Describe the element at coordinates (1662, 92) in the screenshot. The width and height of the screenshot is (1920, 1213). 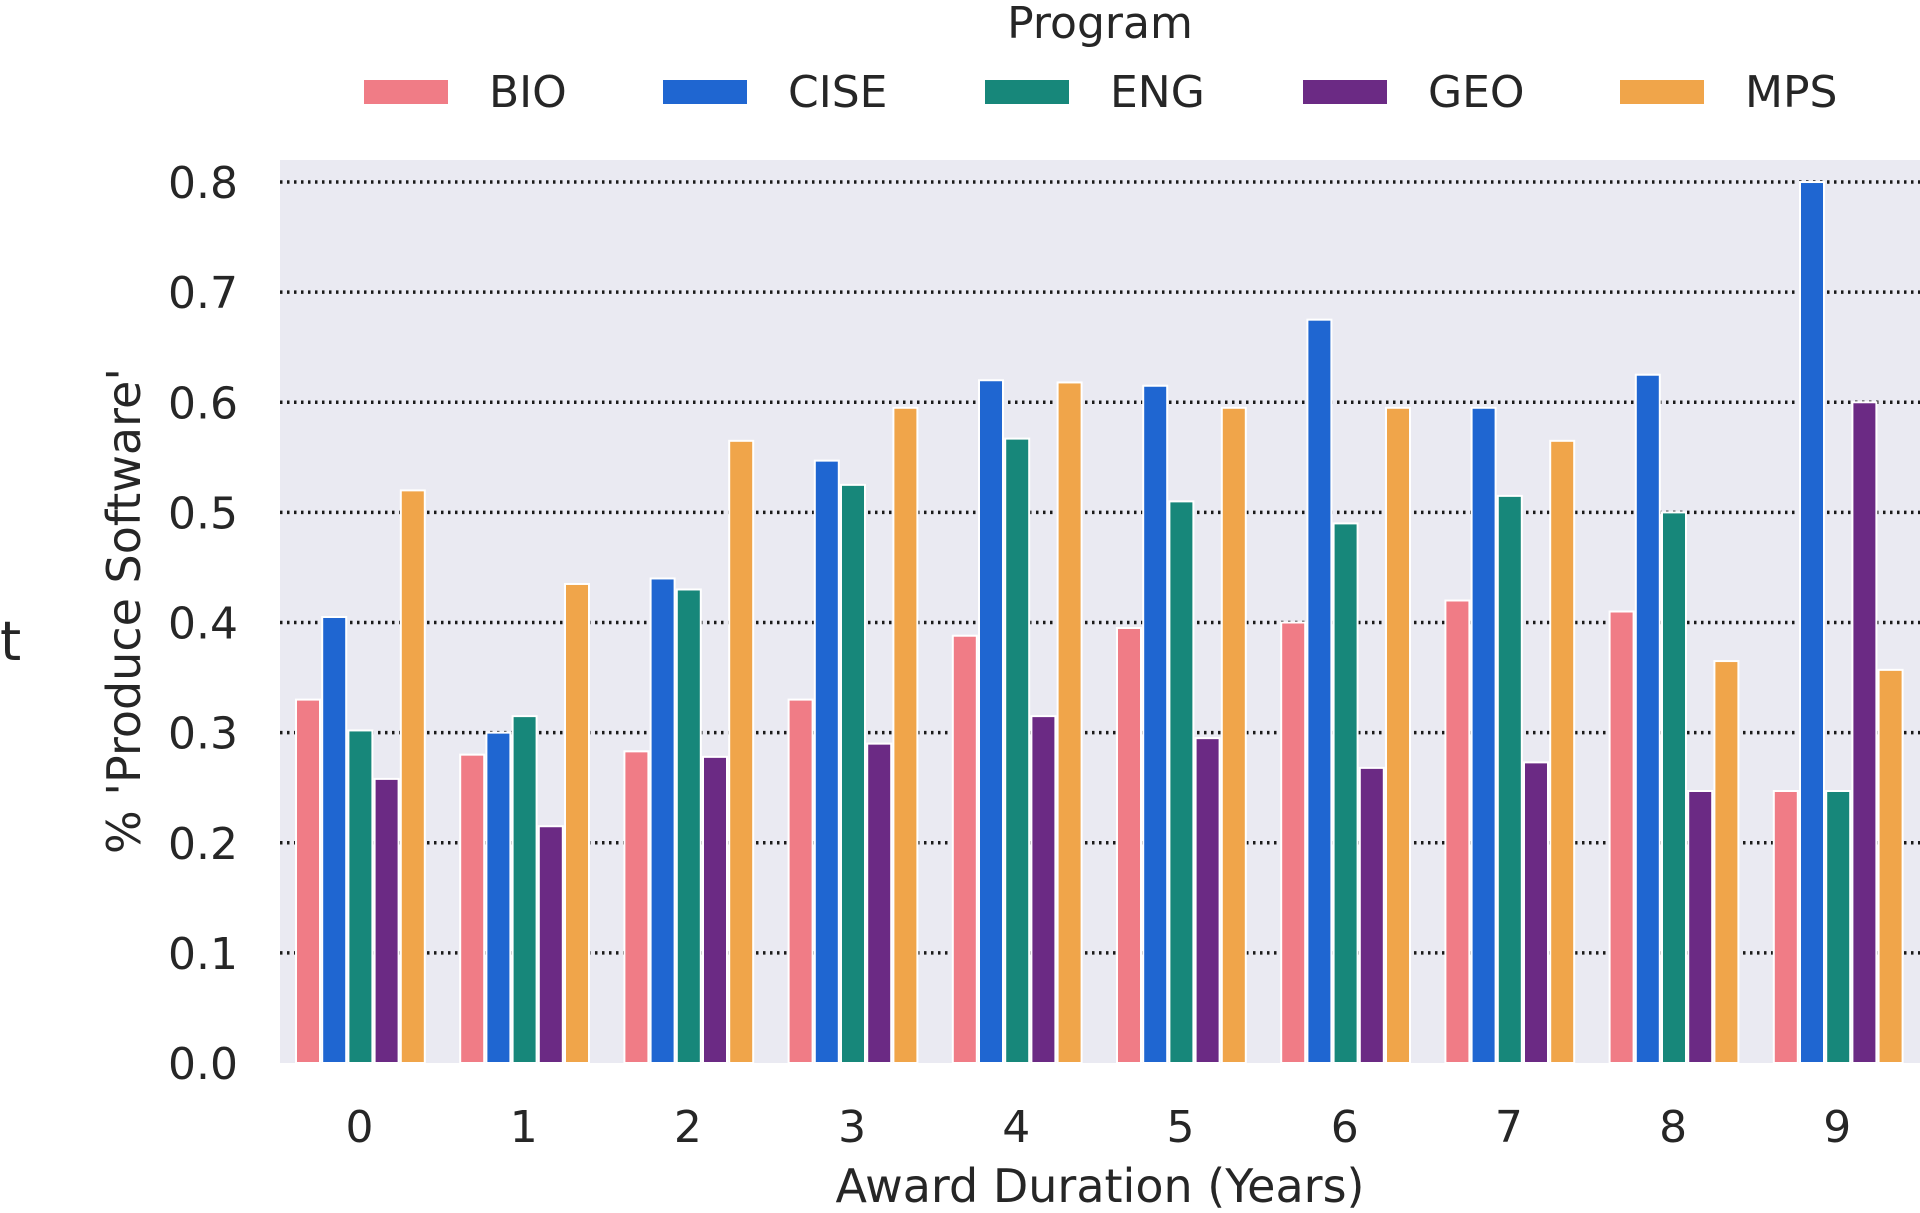
I see `legend-swatch-mps` at that location.